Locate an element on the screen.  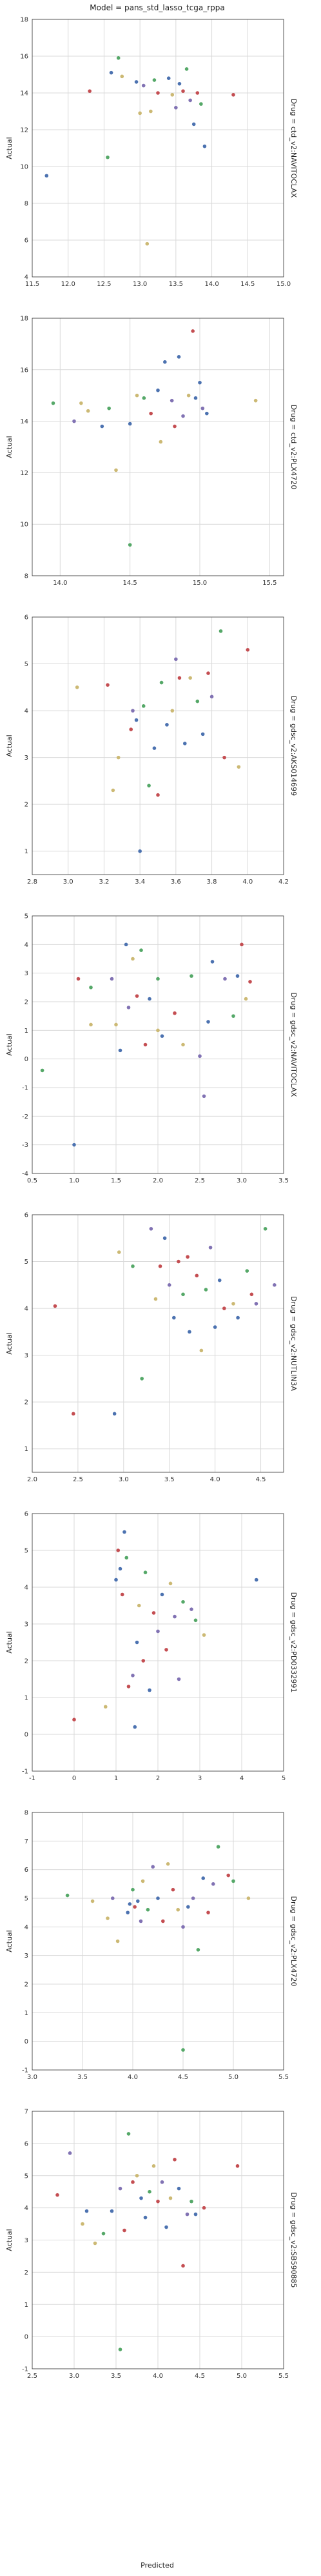
x-tick-label: 4.0 is located at coordinates (247, 882).